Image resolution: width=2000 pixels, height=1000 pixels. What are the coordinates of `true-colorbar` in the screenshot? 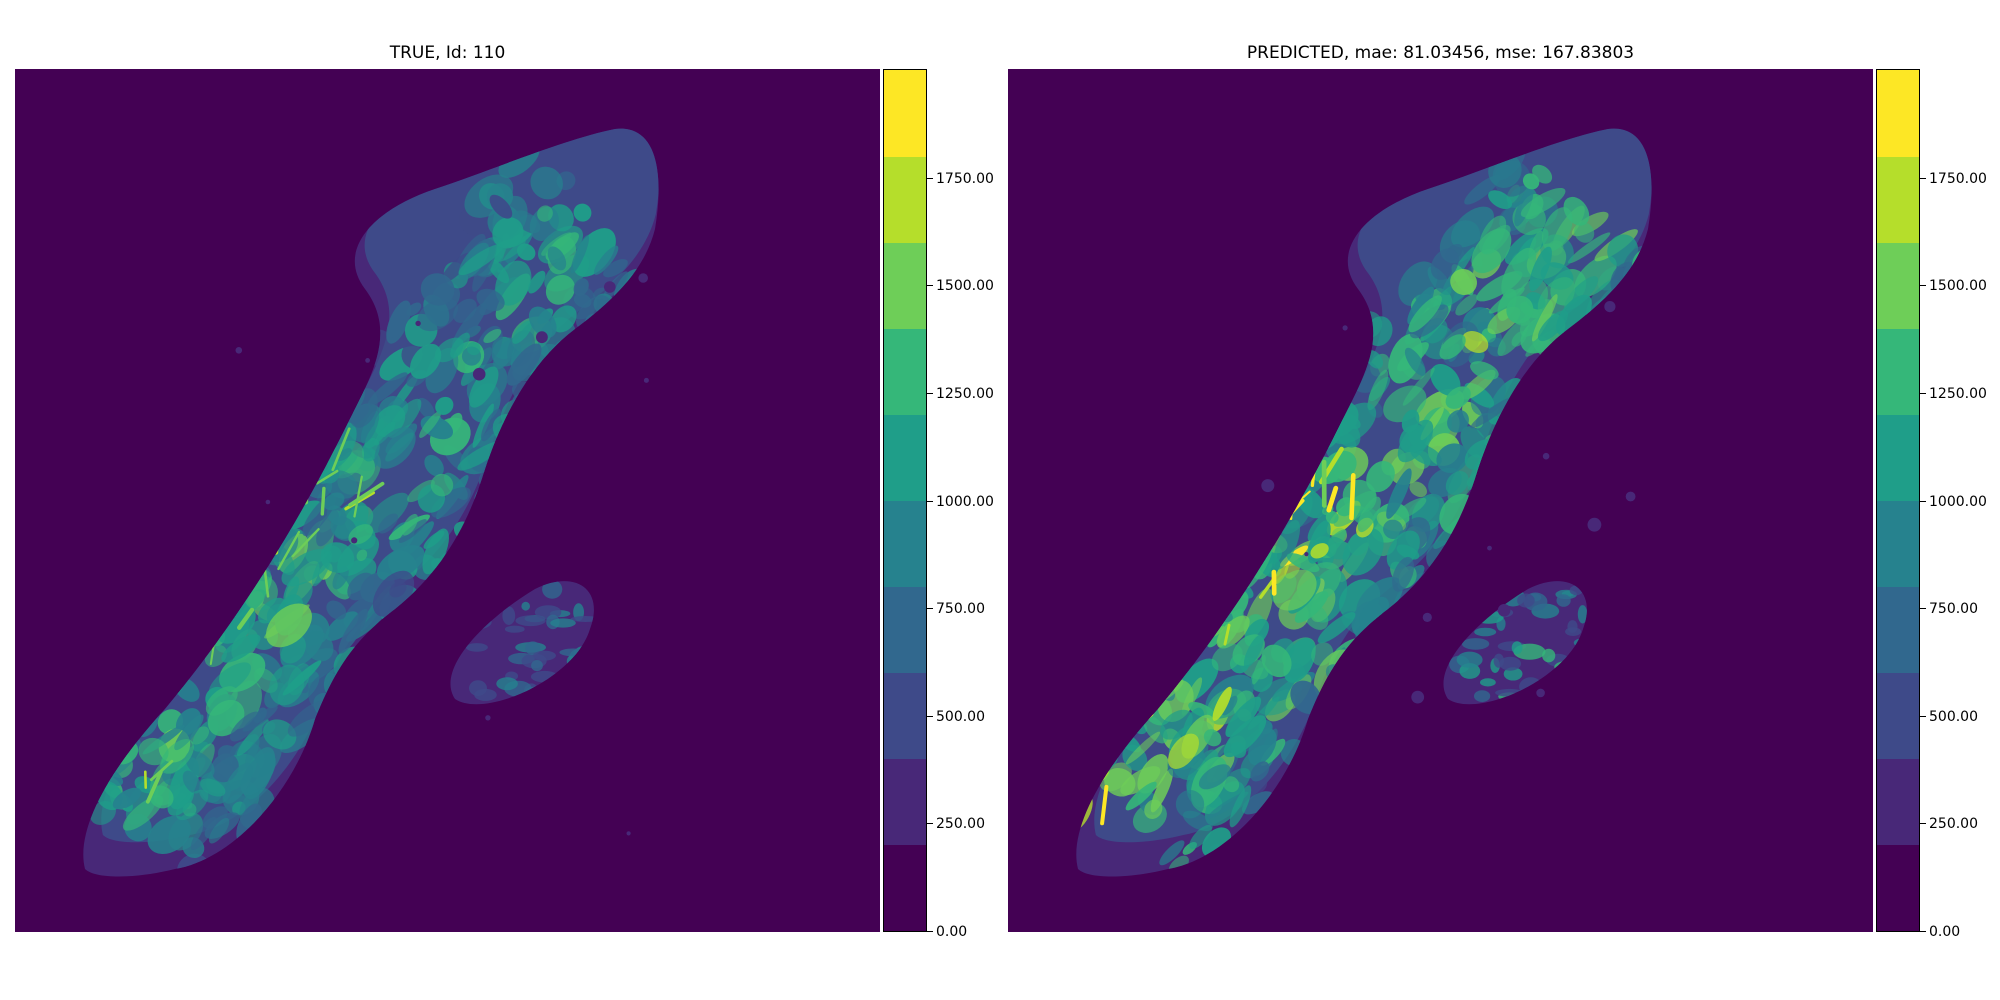 It's located at (905, 500).